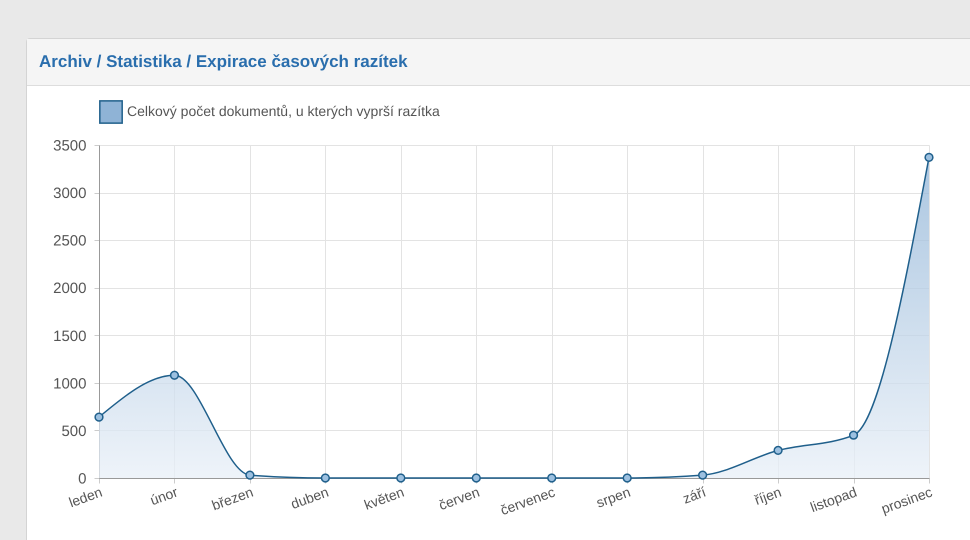 This screenshot has height=540, width=970. Describe the element at coordinates (459, 499) in the screenshot. I see `x-tick-label: červen` at that location.